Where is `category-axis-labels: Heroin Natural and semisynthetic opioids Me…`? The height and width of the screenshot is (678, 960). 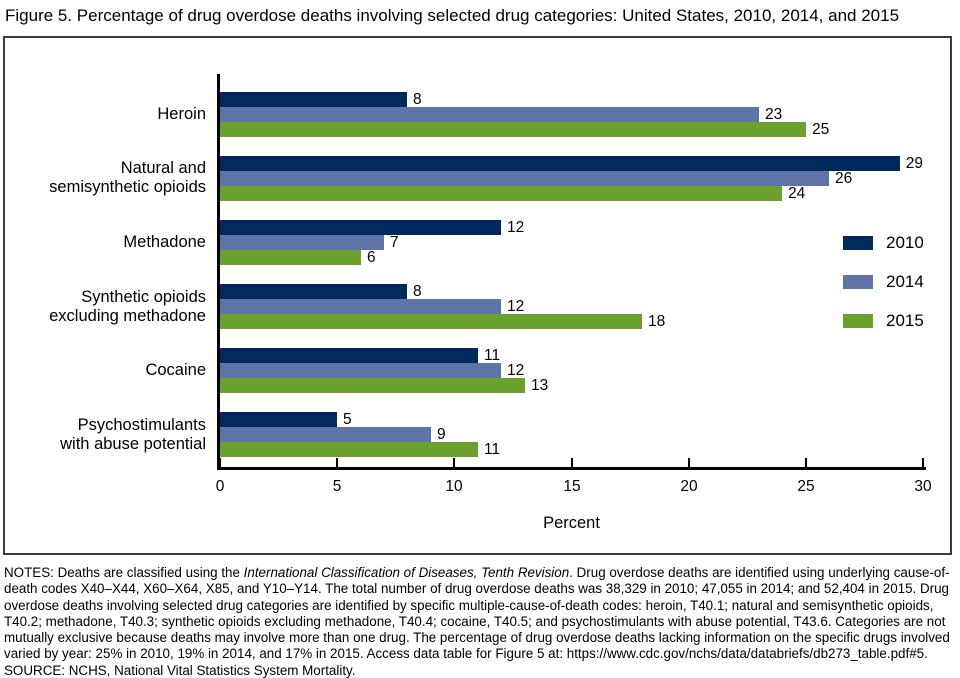 category-axis-labels: Heroin Natural and semisynthetic opioids Me… is located at coordinates (105, 274).